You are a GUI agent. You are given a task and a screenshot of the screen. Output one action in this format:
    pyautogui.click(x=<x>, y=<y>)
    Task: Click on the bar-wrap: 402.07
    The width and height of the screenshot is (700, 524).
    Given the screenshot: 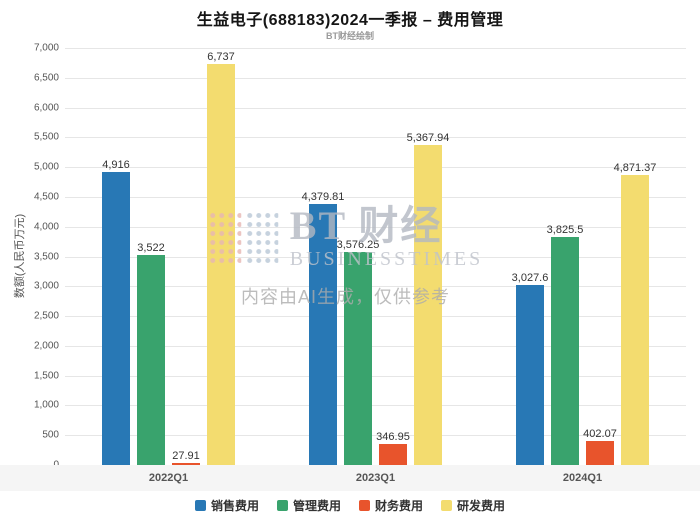 What is the action you would take?
    pyautogui.click(x=600, y=446)
    